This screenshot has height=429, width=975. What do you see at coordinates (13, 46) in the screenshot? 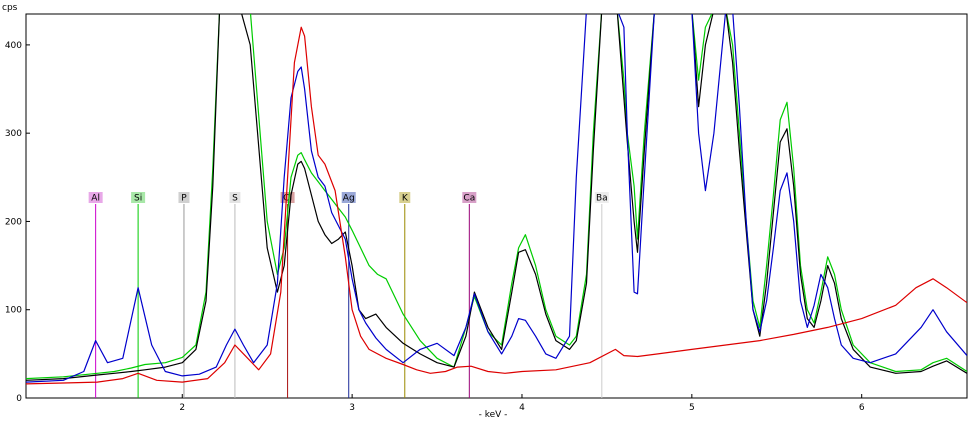
I see `y-tick-label: 400` at bounding box center [13, 46].